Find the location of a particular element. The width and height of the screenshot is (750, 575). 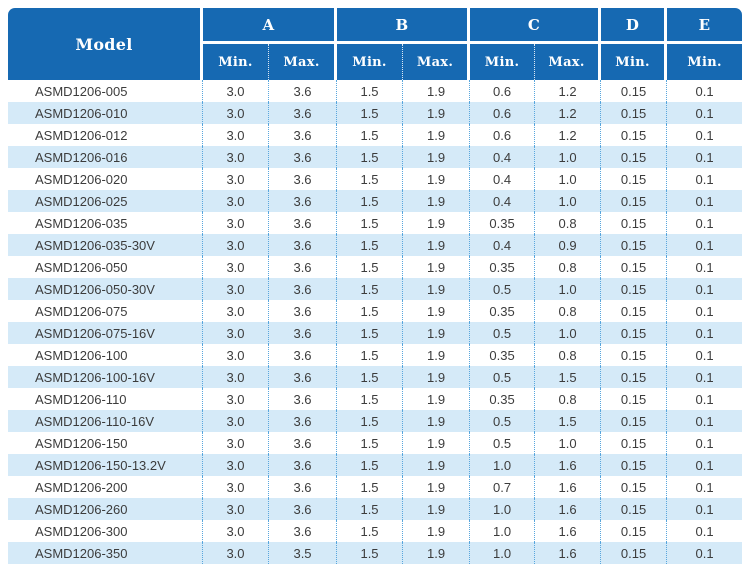

value-cell: 1.6 is located at coordinates (568, 553).